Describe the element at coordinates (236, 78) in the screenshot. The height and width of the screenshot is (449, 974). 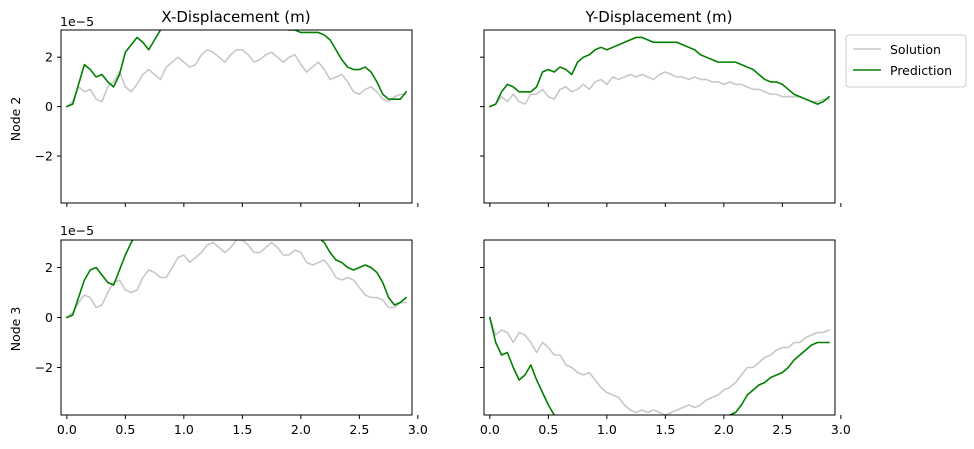
I see `panel-node-2-x-displacement-m-series-solution` at that location.